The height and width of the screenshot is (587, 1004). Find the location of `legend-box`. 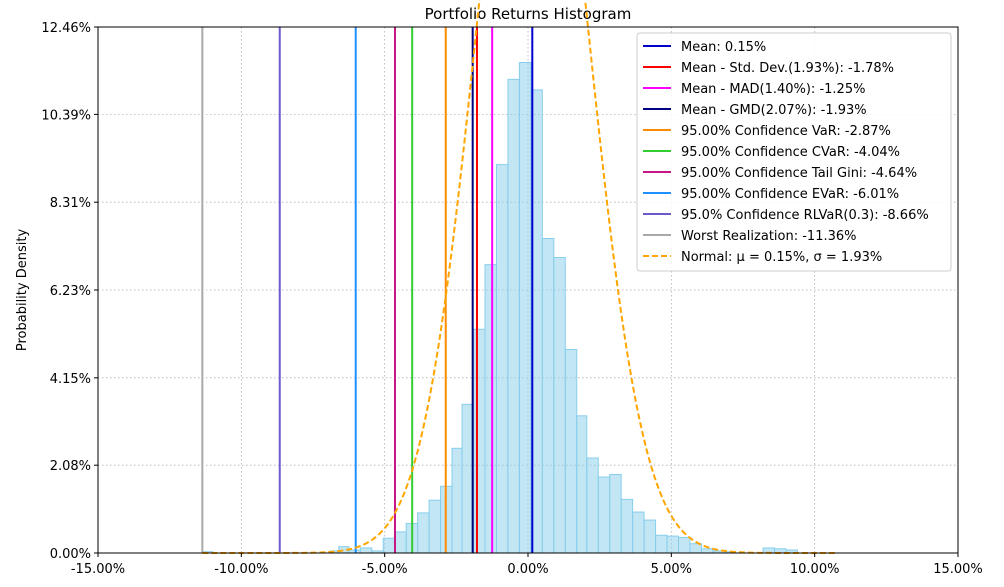

legend-box is located at coordinates (794, 152).